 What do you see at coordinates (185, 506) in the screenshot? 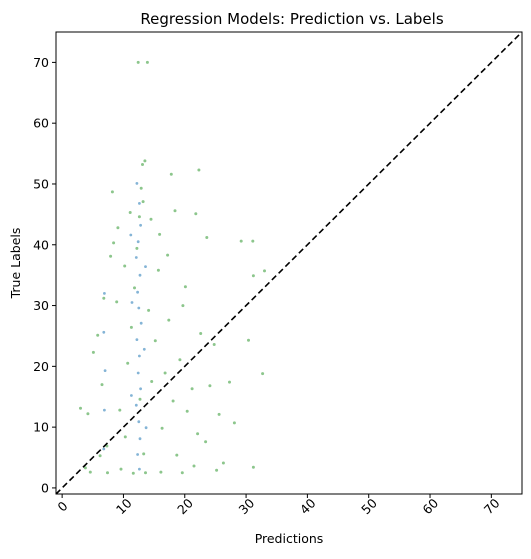
I see `x-tick-label: 20` at bounding box center [185, 506].